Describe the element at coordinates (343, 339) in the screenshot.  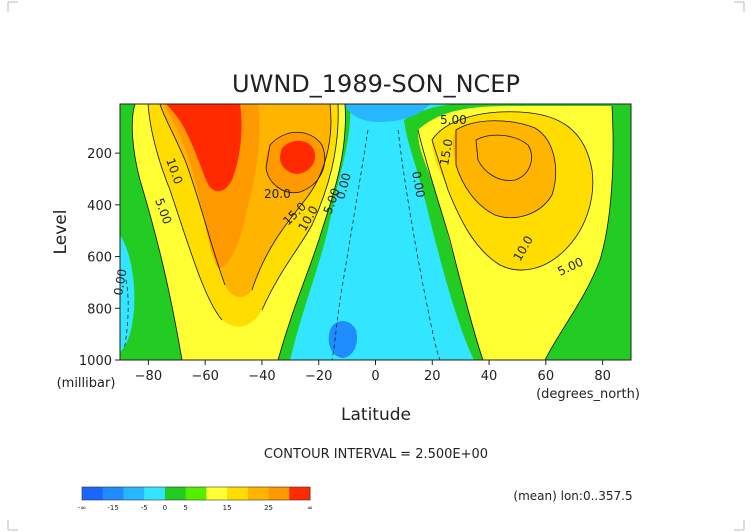
I see `easterly-core-surface` at that location.